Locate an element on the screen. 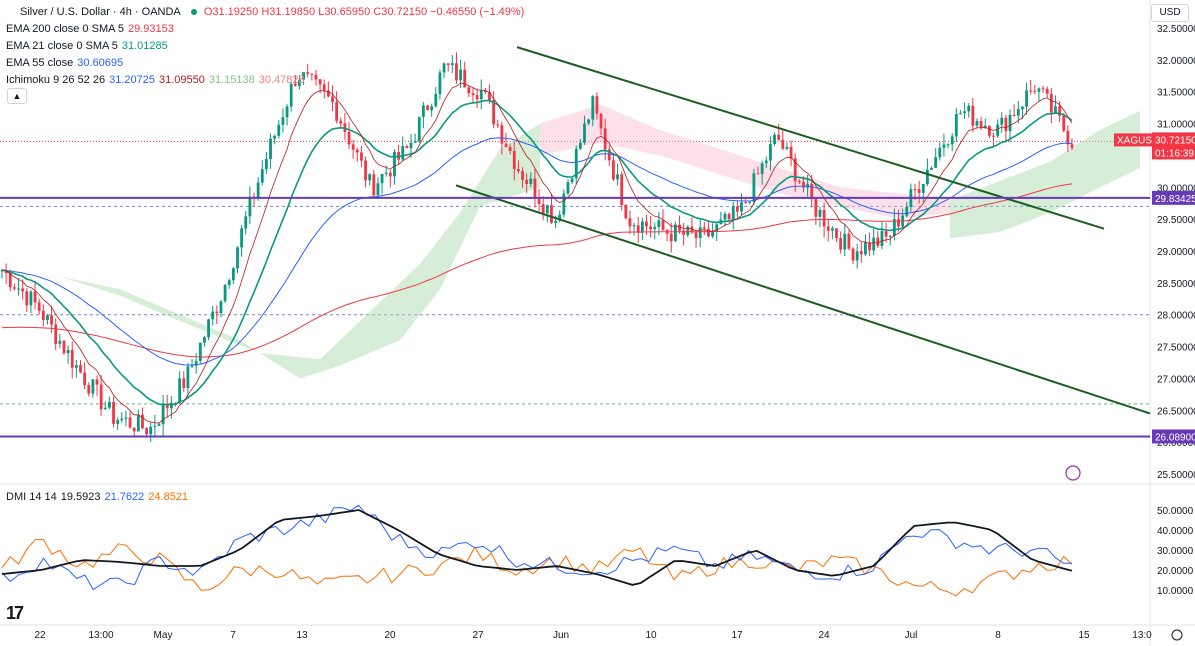  symbol-tag-bg is located at coordinates (1133, 140).